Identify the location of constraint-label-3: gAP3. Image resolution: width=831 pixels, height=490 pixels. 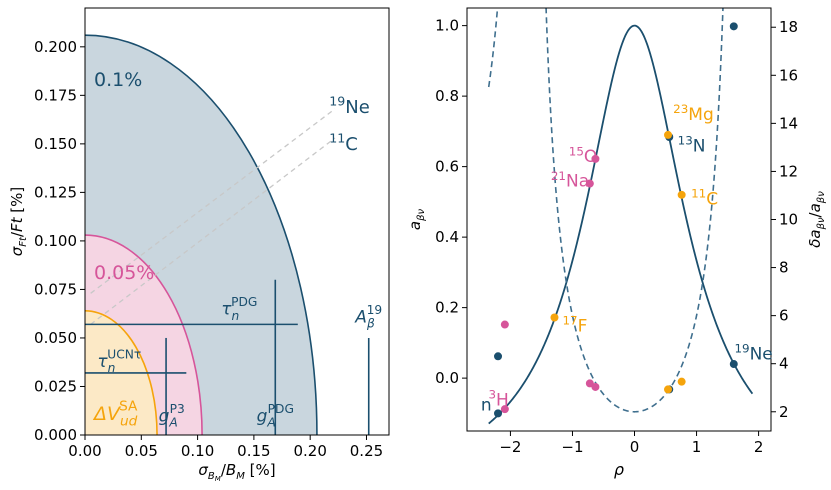
(172, 416).